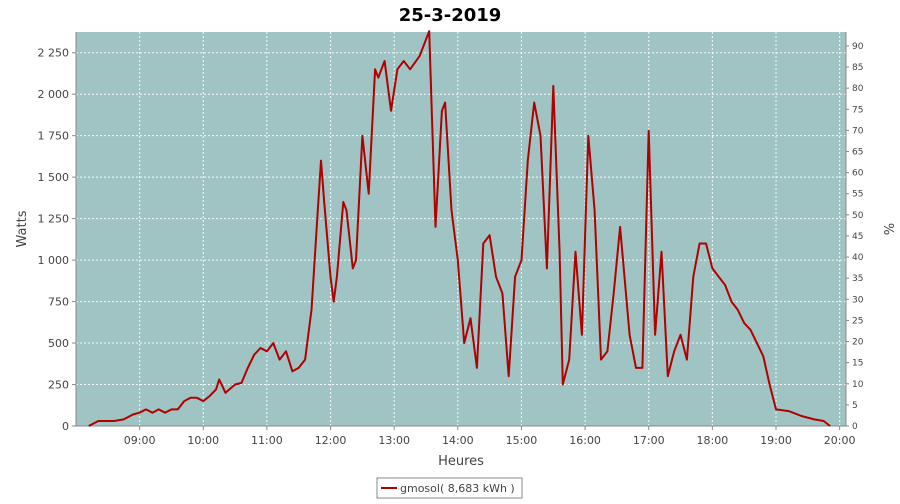  I want to click on y-tick-label: 2 000, so click(54, 94).